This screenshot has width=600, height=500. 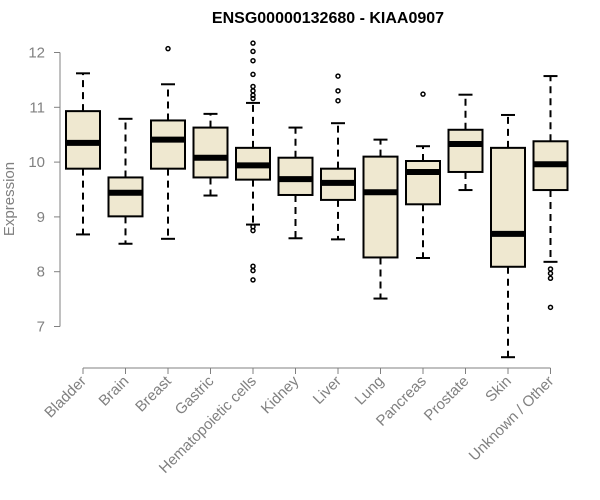 What do you see at coordinates (370, 391) in the screenshot?
I see `x-tick-label: Lung` at bounding box center [370, 391].